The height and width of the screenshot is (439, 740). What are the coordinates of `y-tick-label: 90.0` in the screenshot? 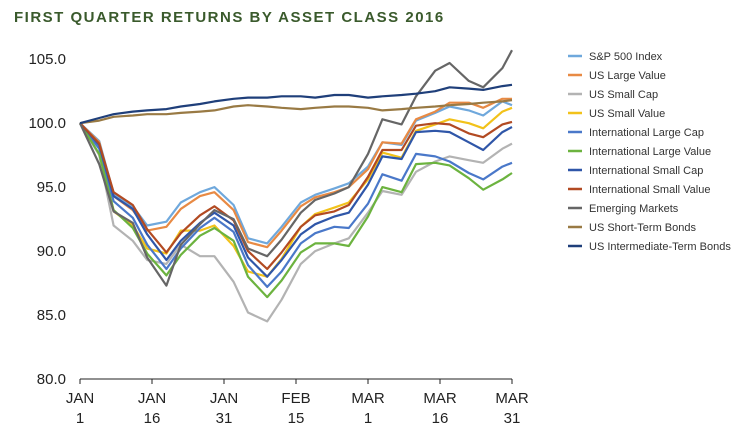 It's located at (51, 251).